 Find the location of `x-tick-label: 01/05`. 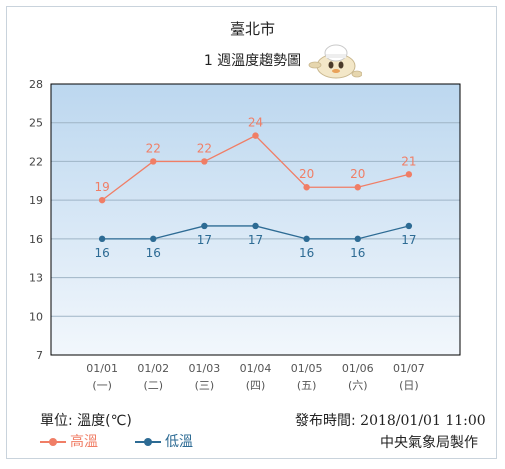

x-tick-label: 01/05 is located at coordinates (307, 368).